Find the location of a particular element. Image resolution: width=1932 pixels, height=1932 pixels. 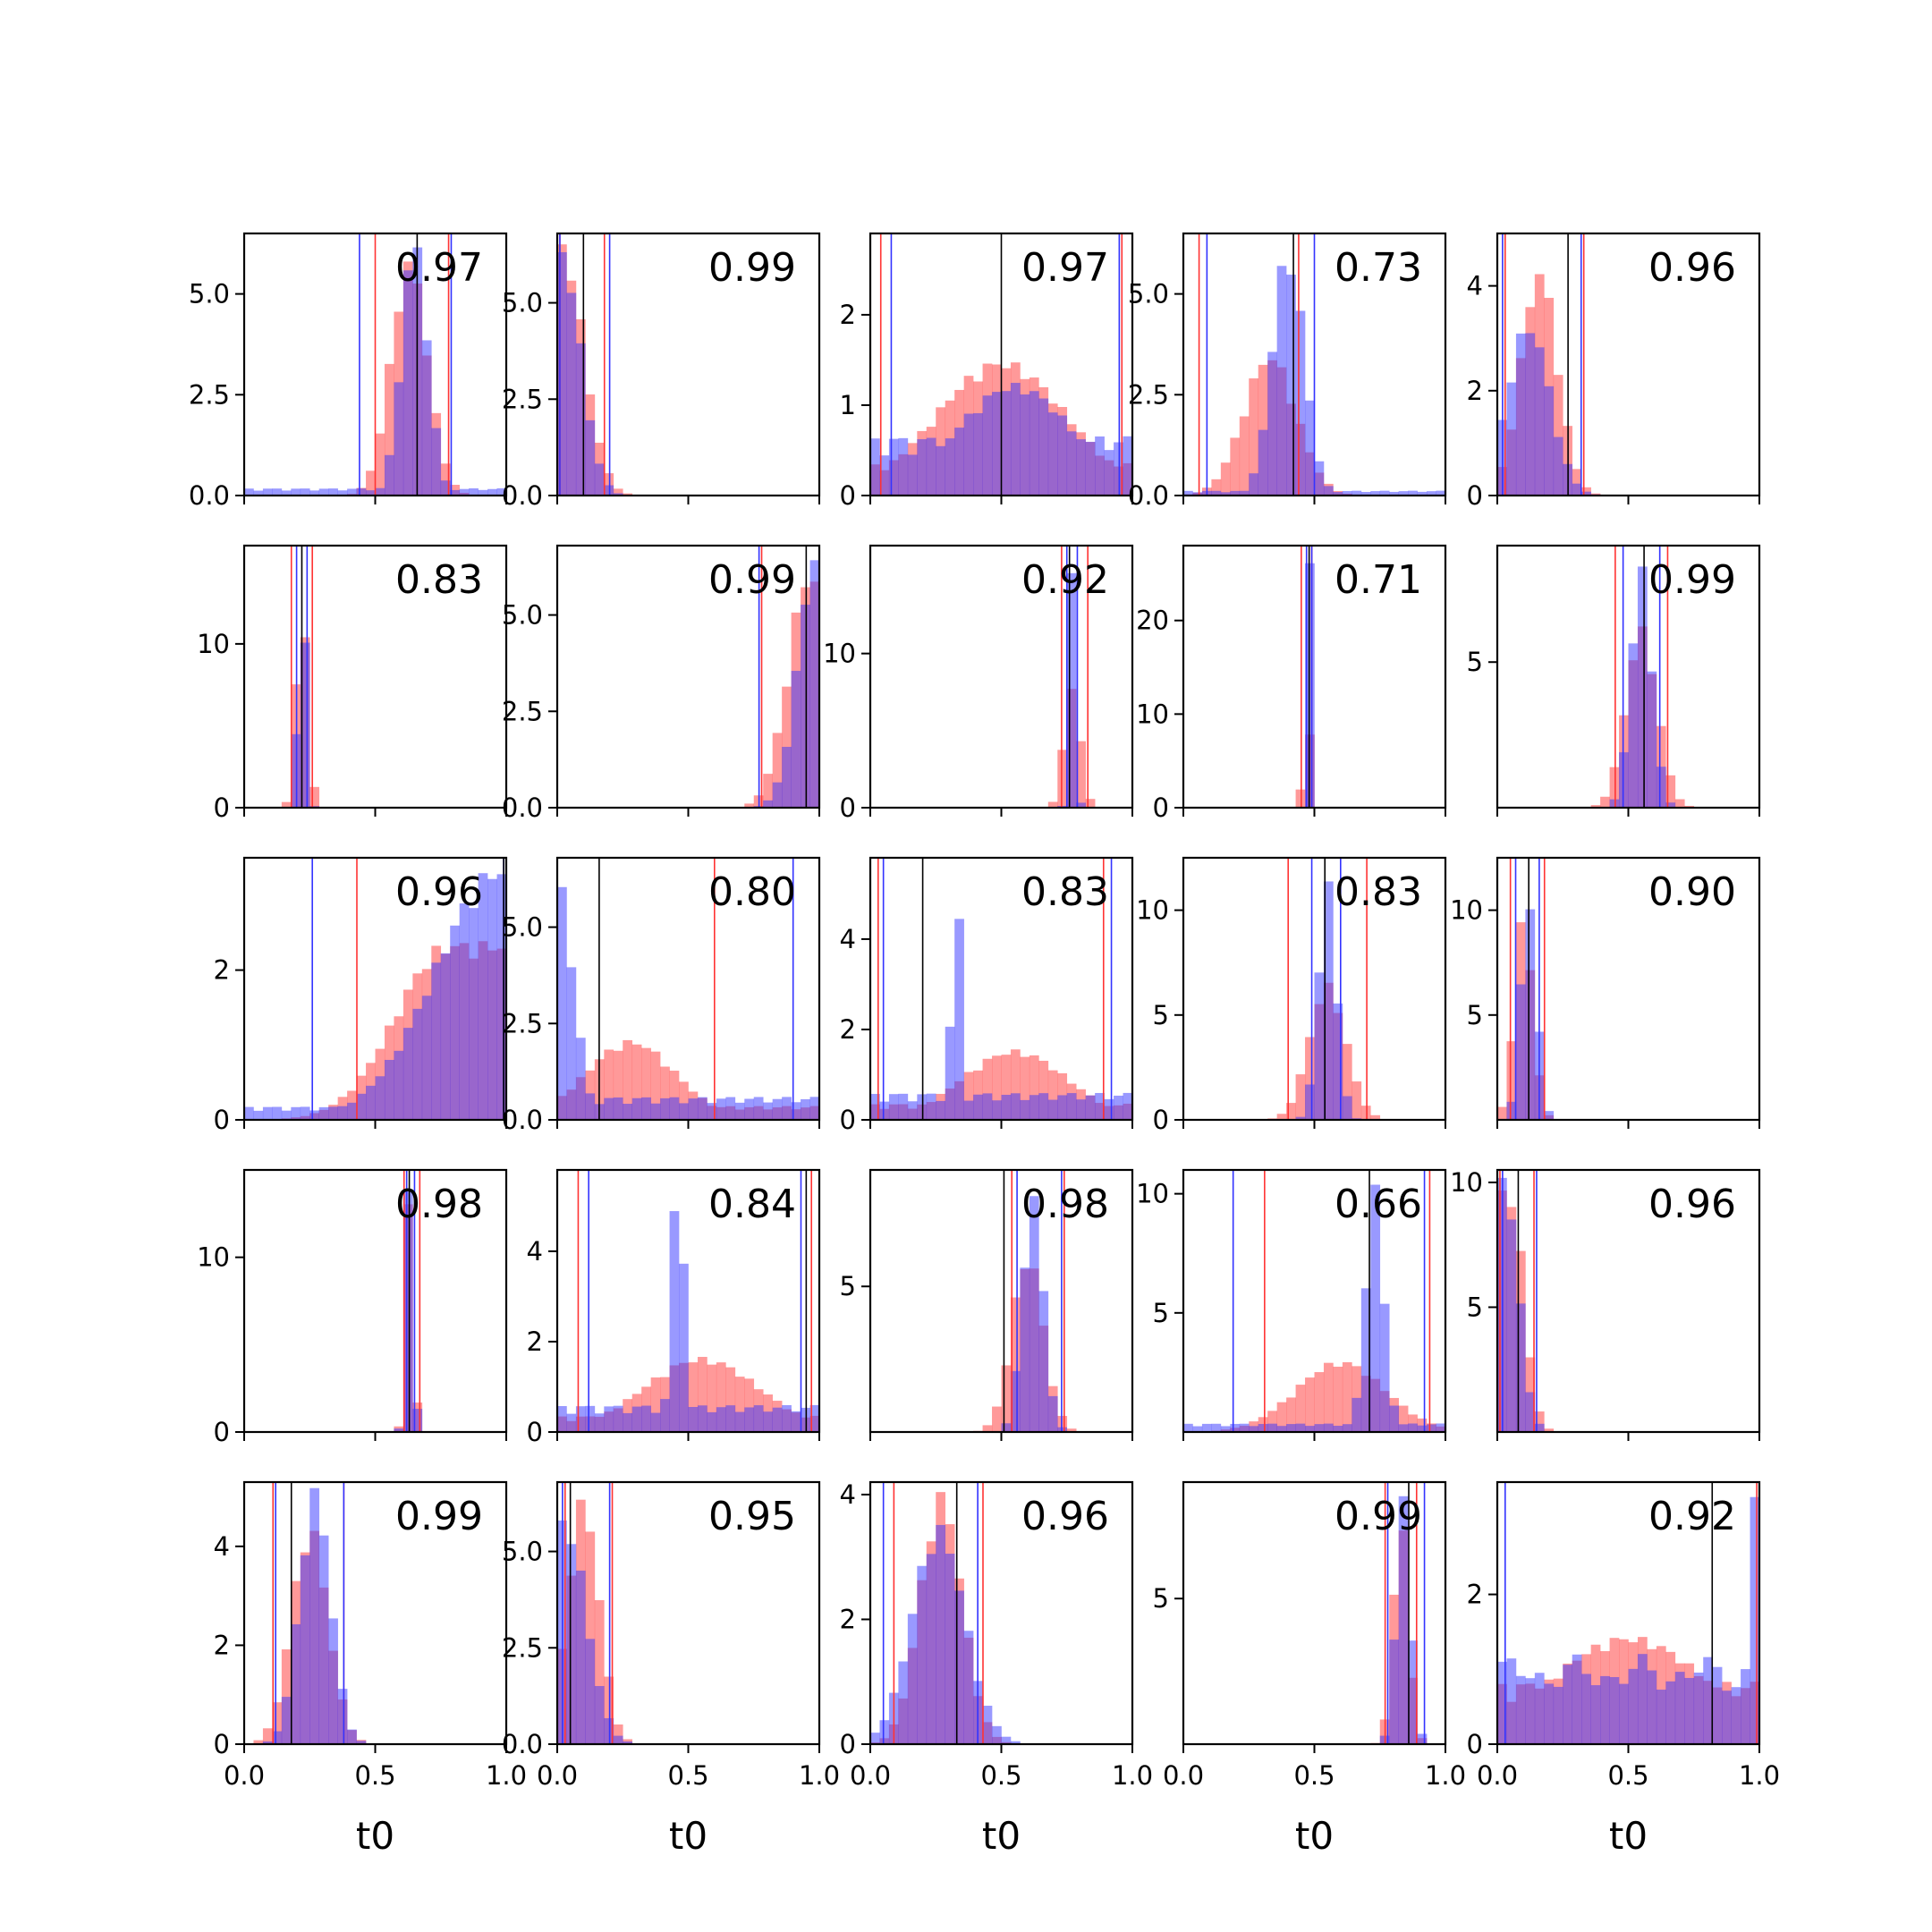

panel-3-4: 0 5 10 0.83 is located at coordinates (1291, 995).